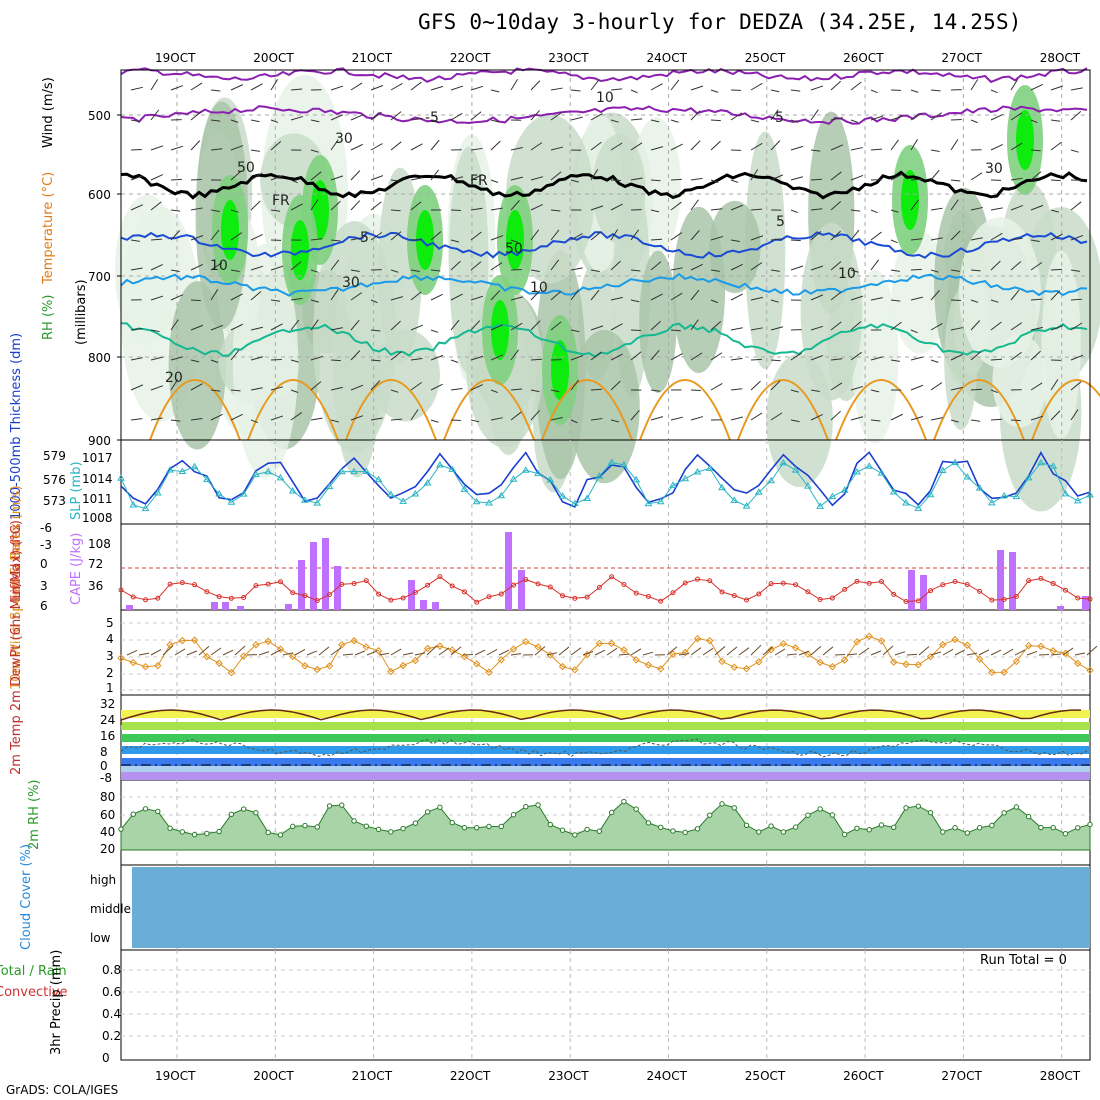 The height and width of the screenshot is (1100, 1100). What do you see at coordinates (777, 118) in the screenshot?
I see `contour-label: -5` at bounding box center [777, 118].